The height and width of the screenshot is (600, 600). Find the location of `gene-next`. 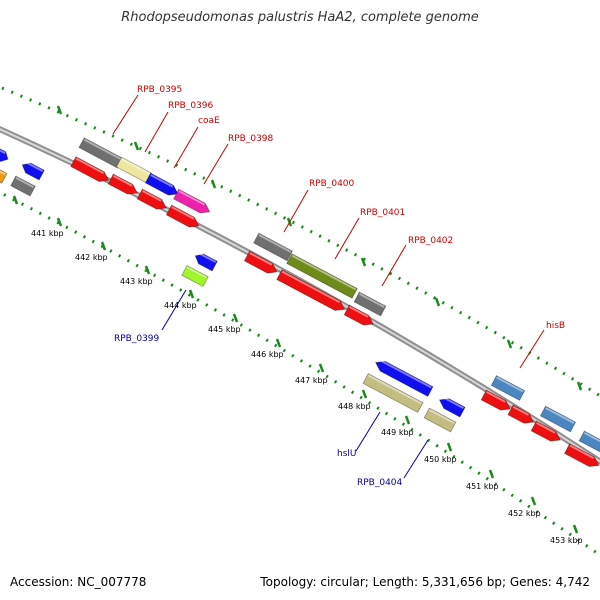

gene-next is located at coordinates (558, 419).